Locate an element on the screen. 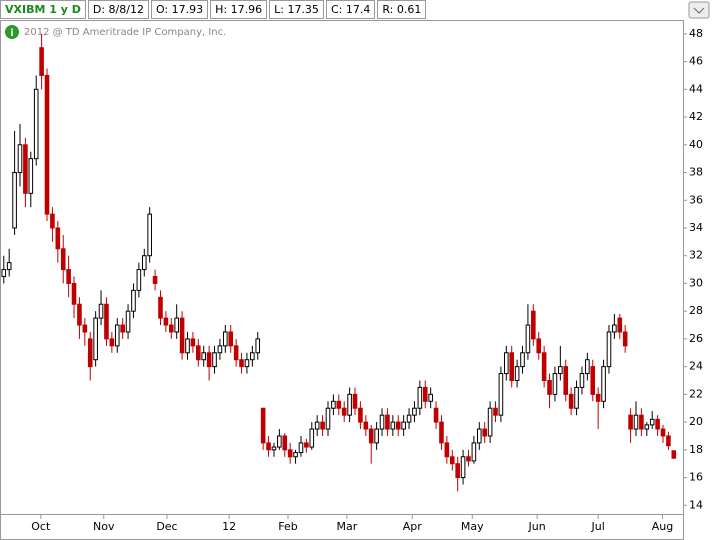 The image size is (717, 540). y-tick-label: 48 is located at coordinates (696, 33).